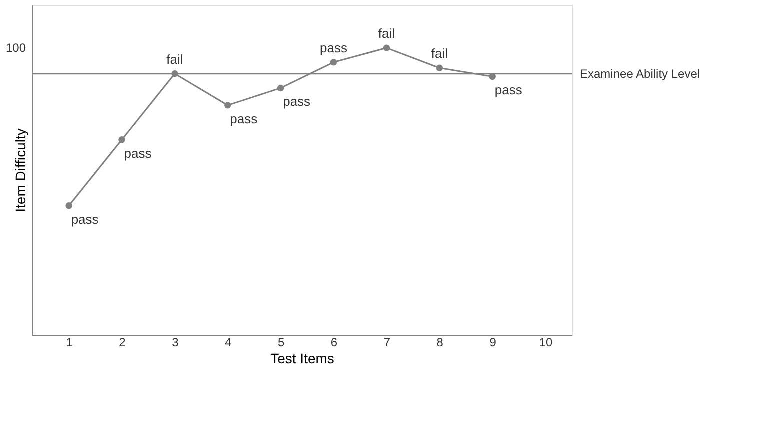 The width and height of the screenshot is (784, 446). What do you see at coordinates (334, 343) in the screenshot?
I see `x-tick-label: 6` at bounding box center [334, 343].